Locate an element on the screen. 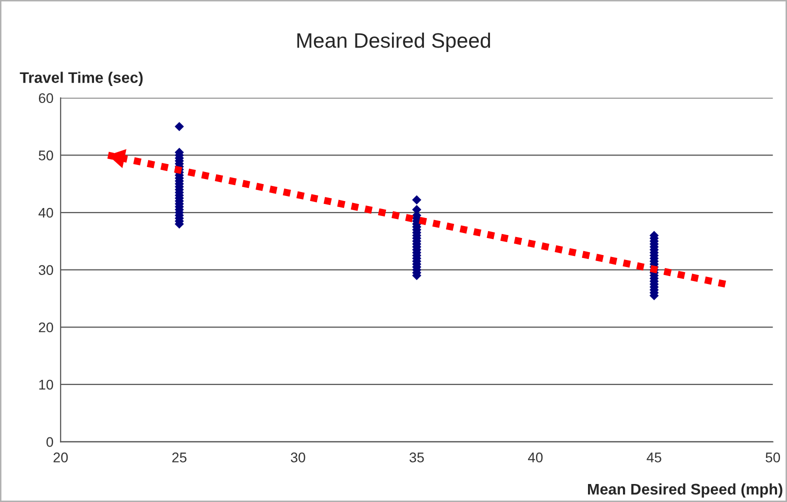  y-tick-label: 20 is located at coordinates (46, 327).